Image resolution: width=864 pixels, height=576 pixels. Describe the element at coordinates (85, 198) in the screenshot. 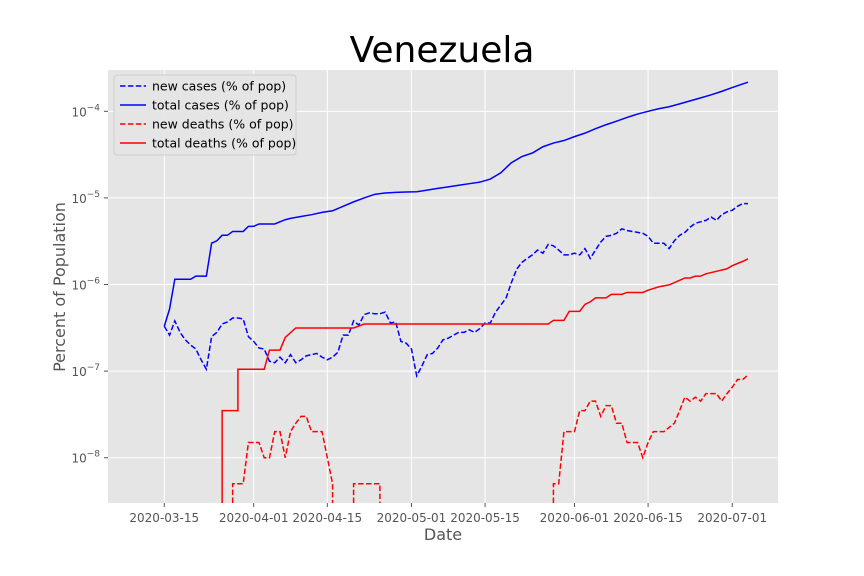

I see `y-tick-label: 10⁻⁵` at that location.